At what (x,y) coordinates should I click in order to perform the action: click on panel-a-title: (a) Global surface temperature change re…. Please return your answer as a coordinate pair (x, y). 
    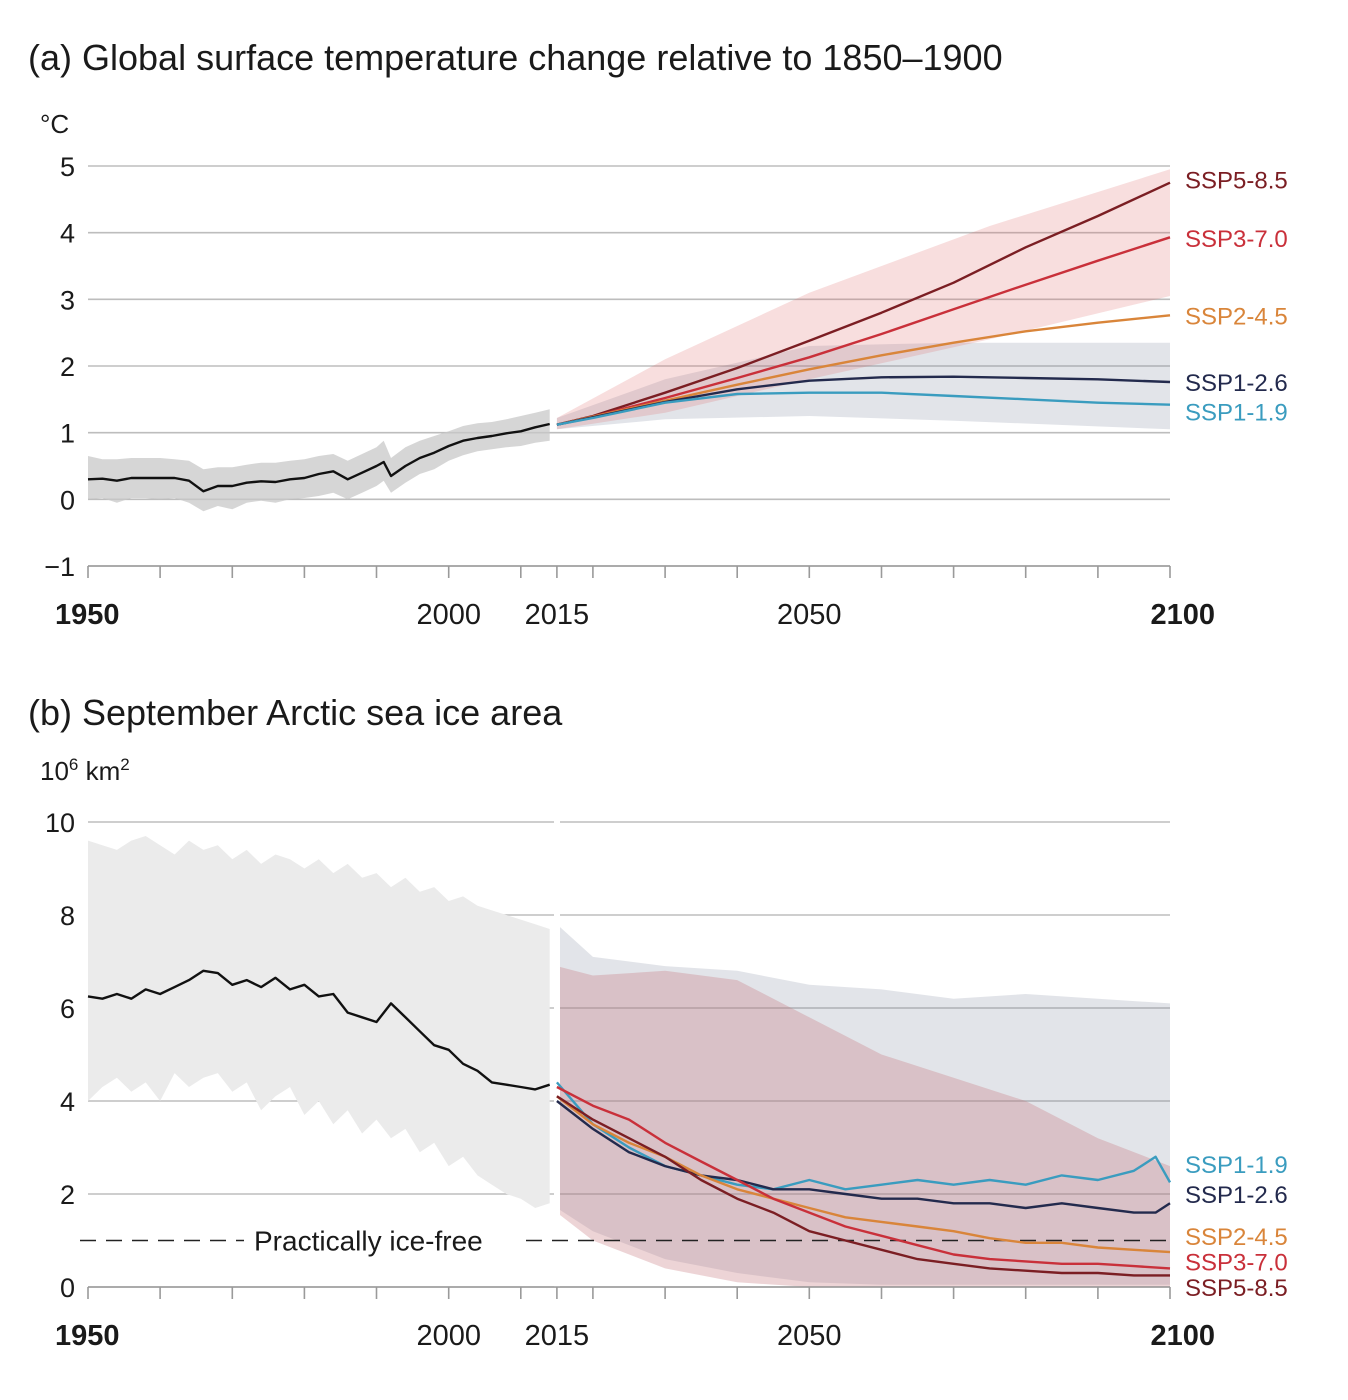
    Looking at the image, I should click on (515, 57).